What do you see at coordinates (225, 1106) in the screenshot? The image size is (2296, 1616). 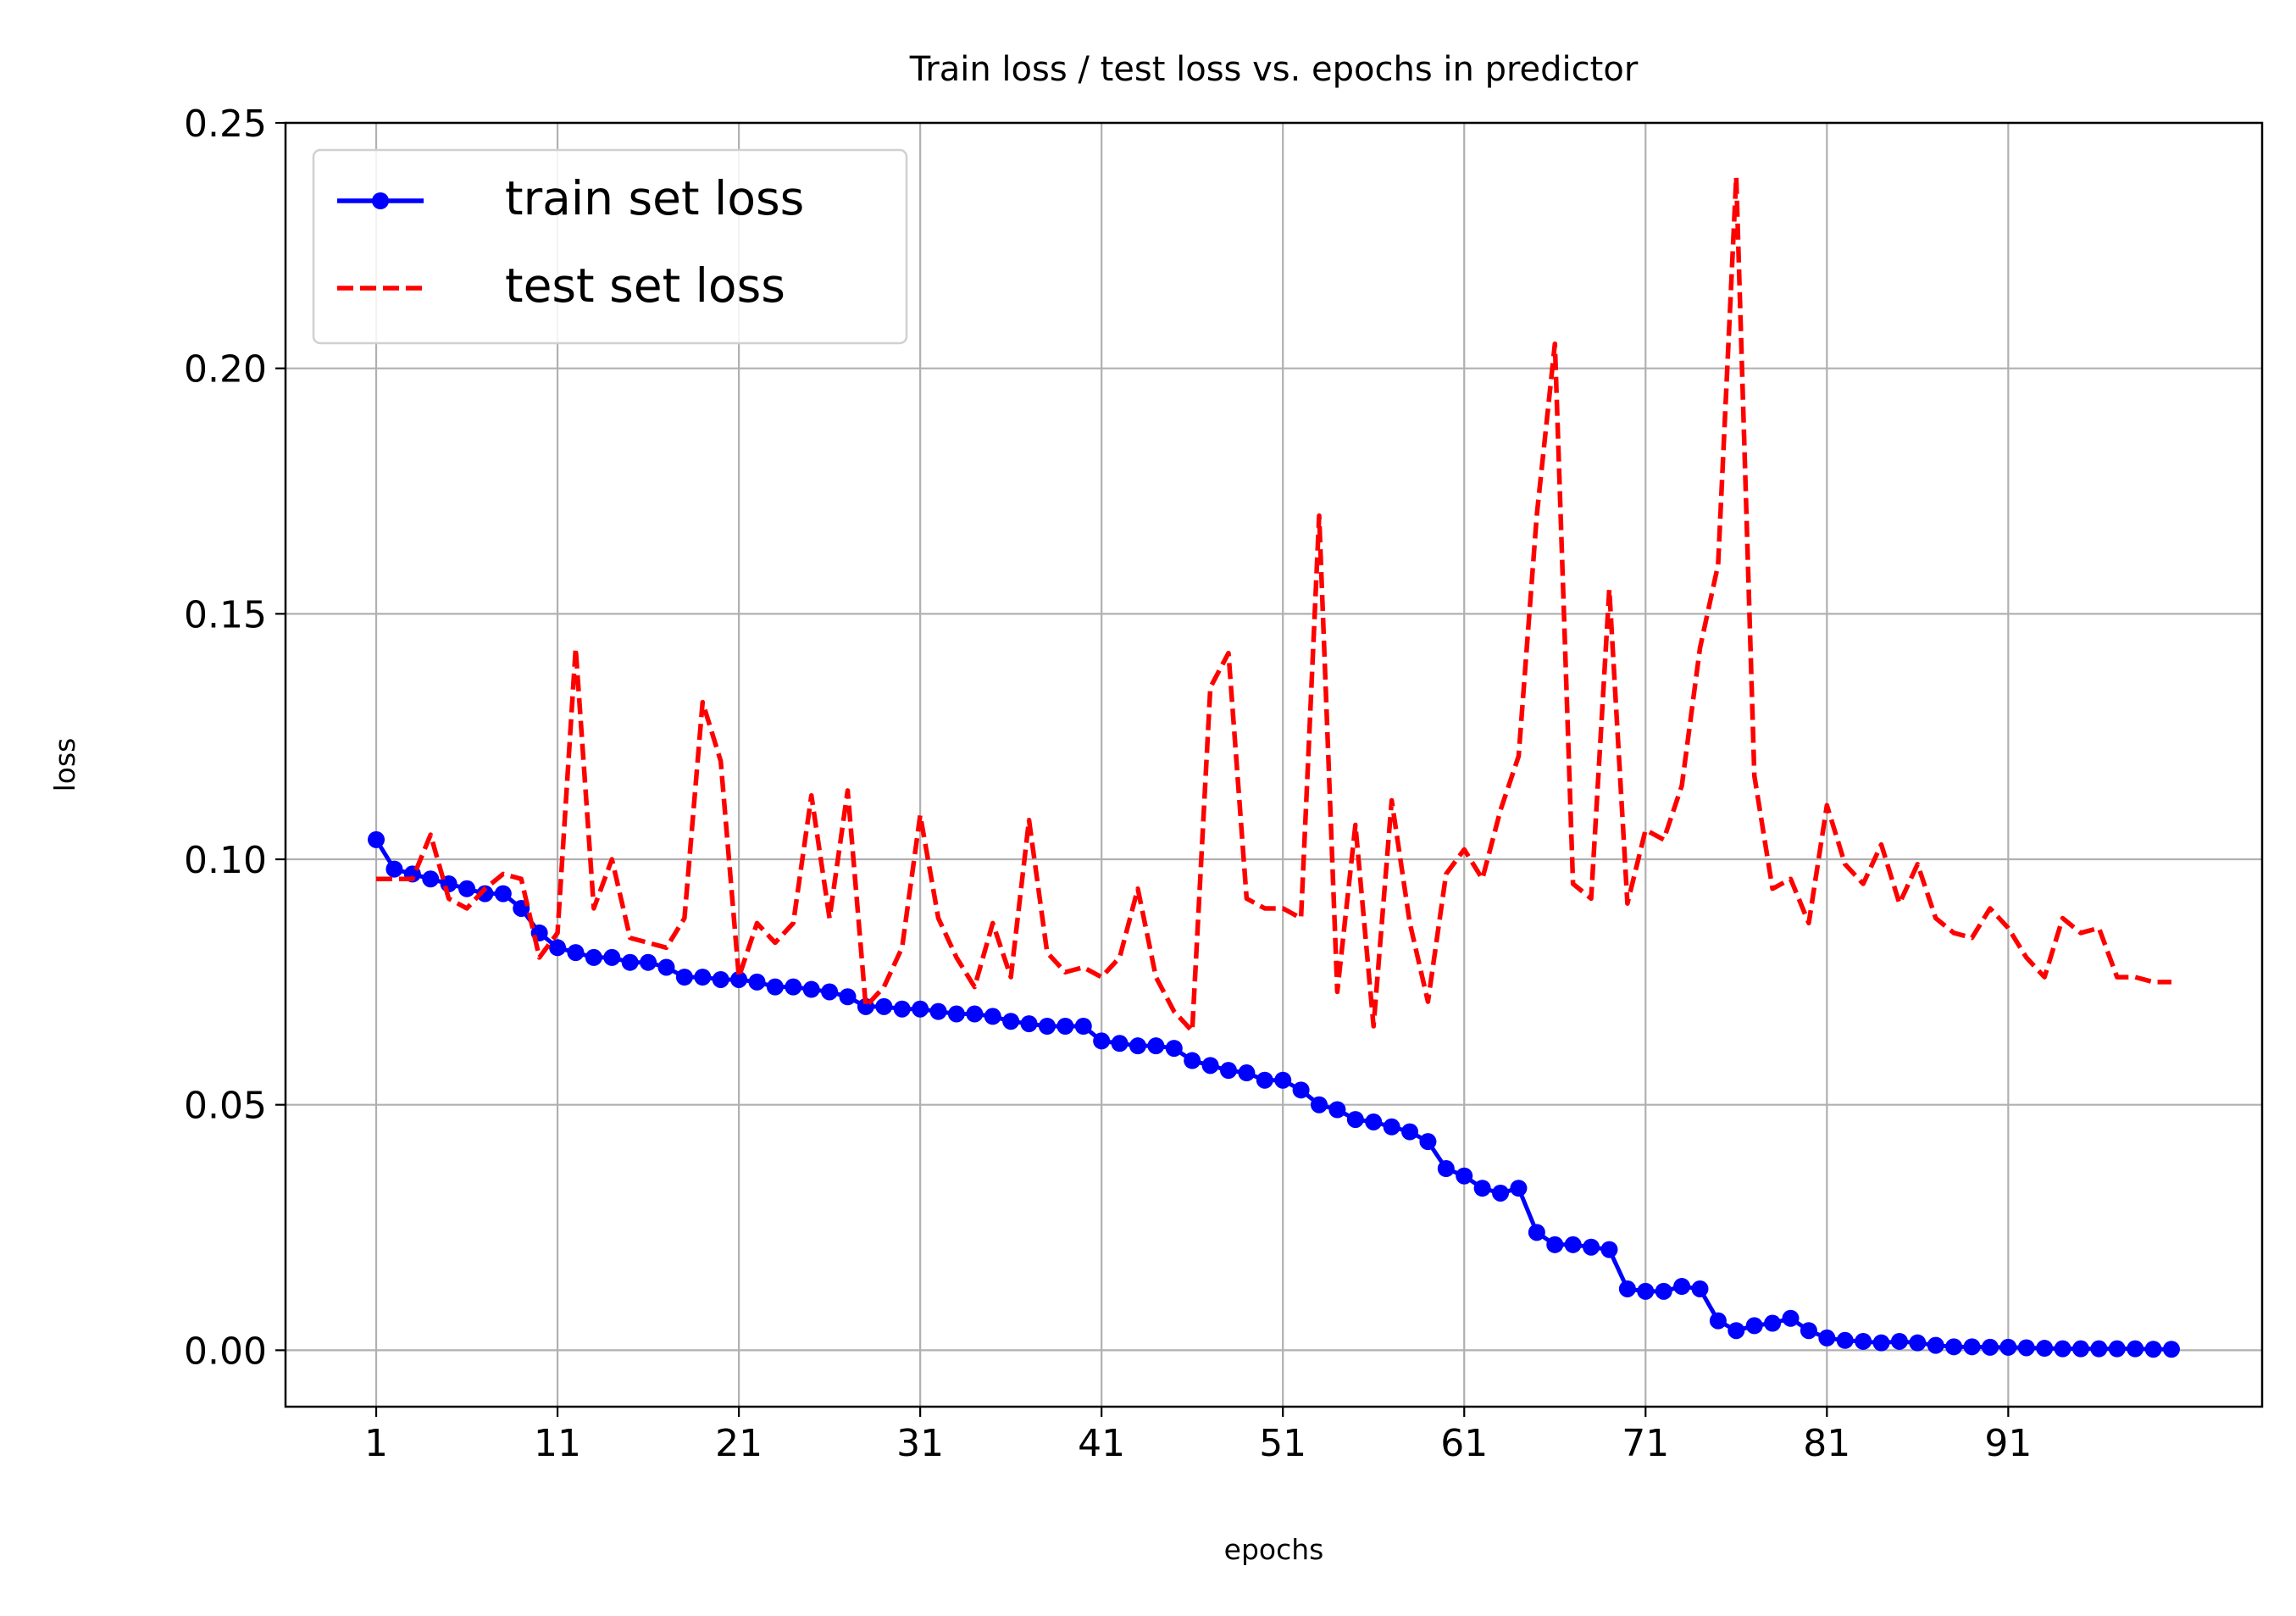 I see `y-tick-label: 0.05` at bounding box center [225, 1106].